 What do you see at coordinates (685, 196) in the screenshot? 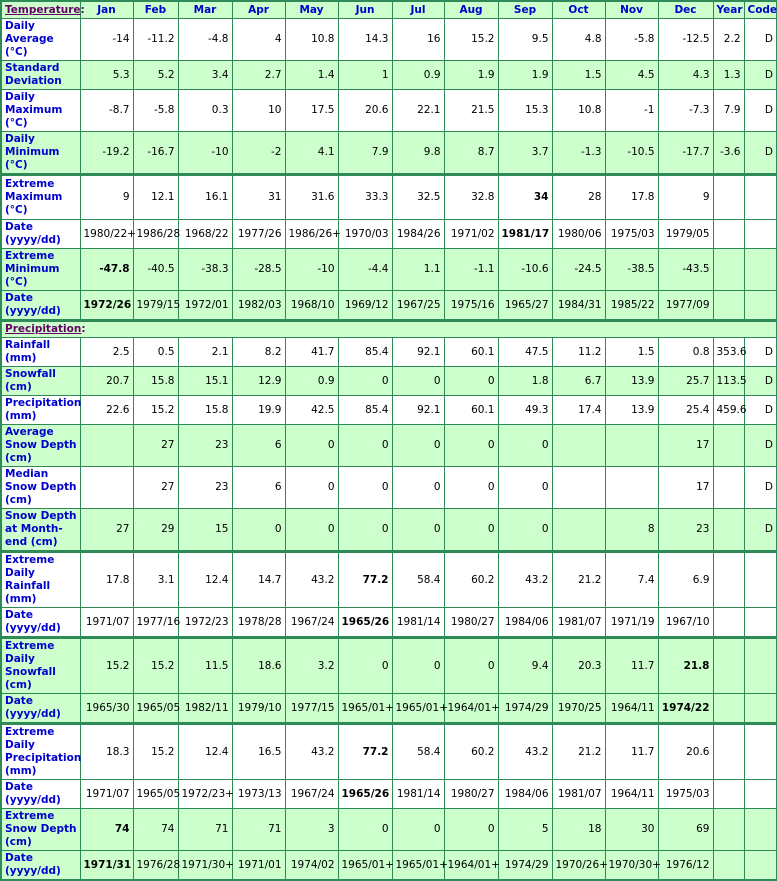
I see `cell-dec: 9` at bounding box center [685, 196].